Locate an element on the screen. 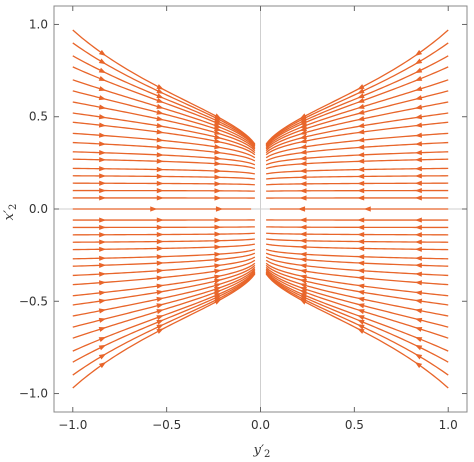 This screenshot has height=462, width=474. y-tick-label: 1.0 is located at coordinates (38, 24).